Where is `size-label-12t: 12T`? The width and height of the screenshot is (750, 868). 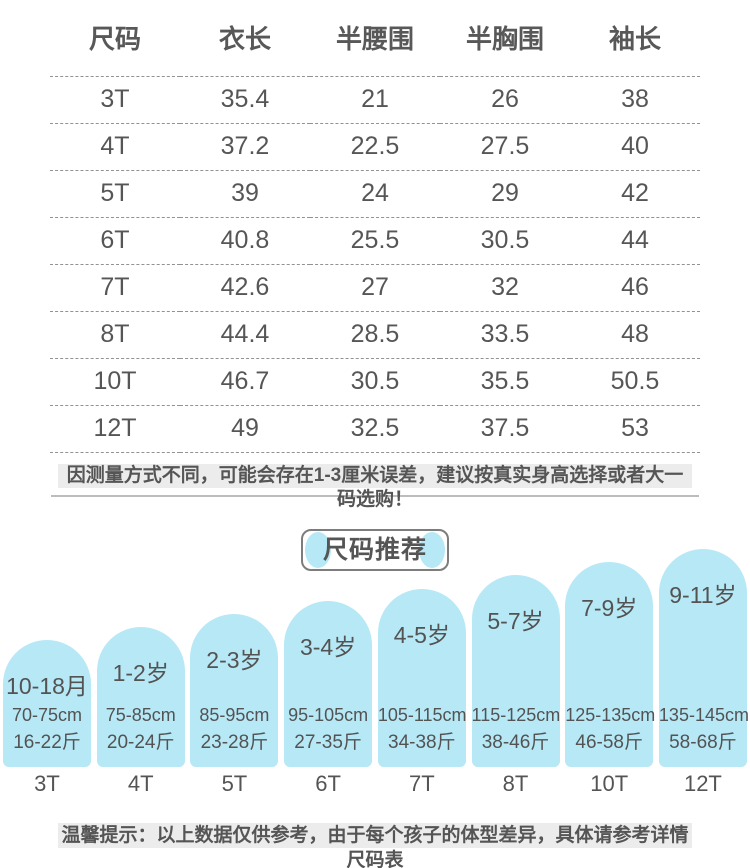 size-label-12t: 12T is located at coordinates (702, 783).